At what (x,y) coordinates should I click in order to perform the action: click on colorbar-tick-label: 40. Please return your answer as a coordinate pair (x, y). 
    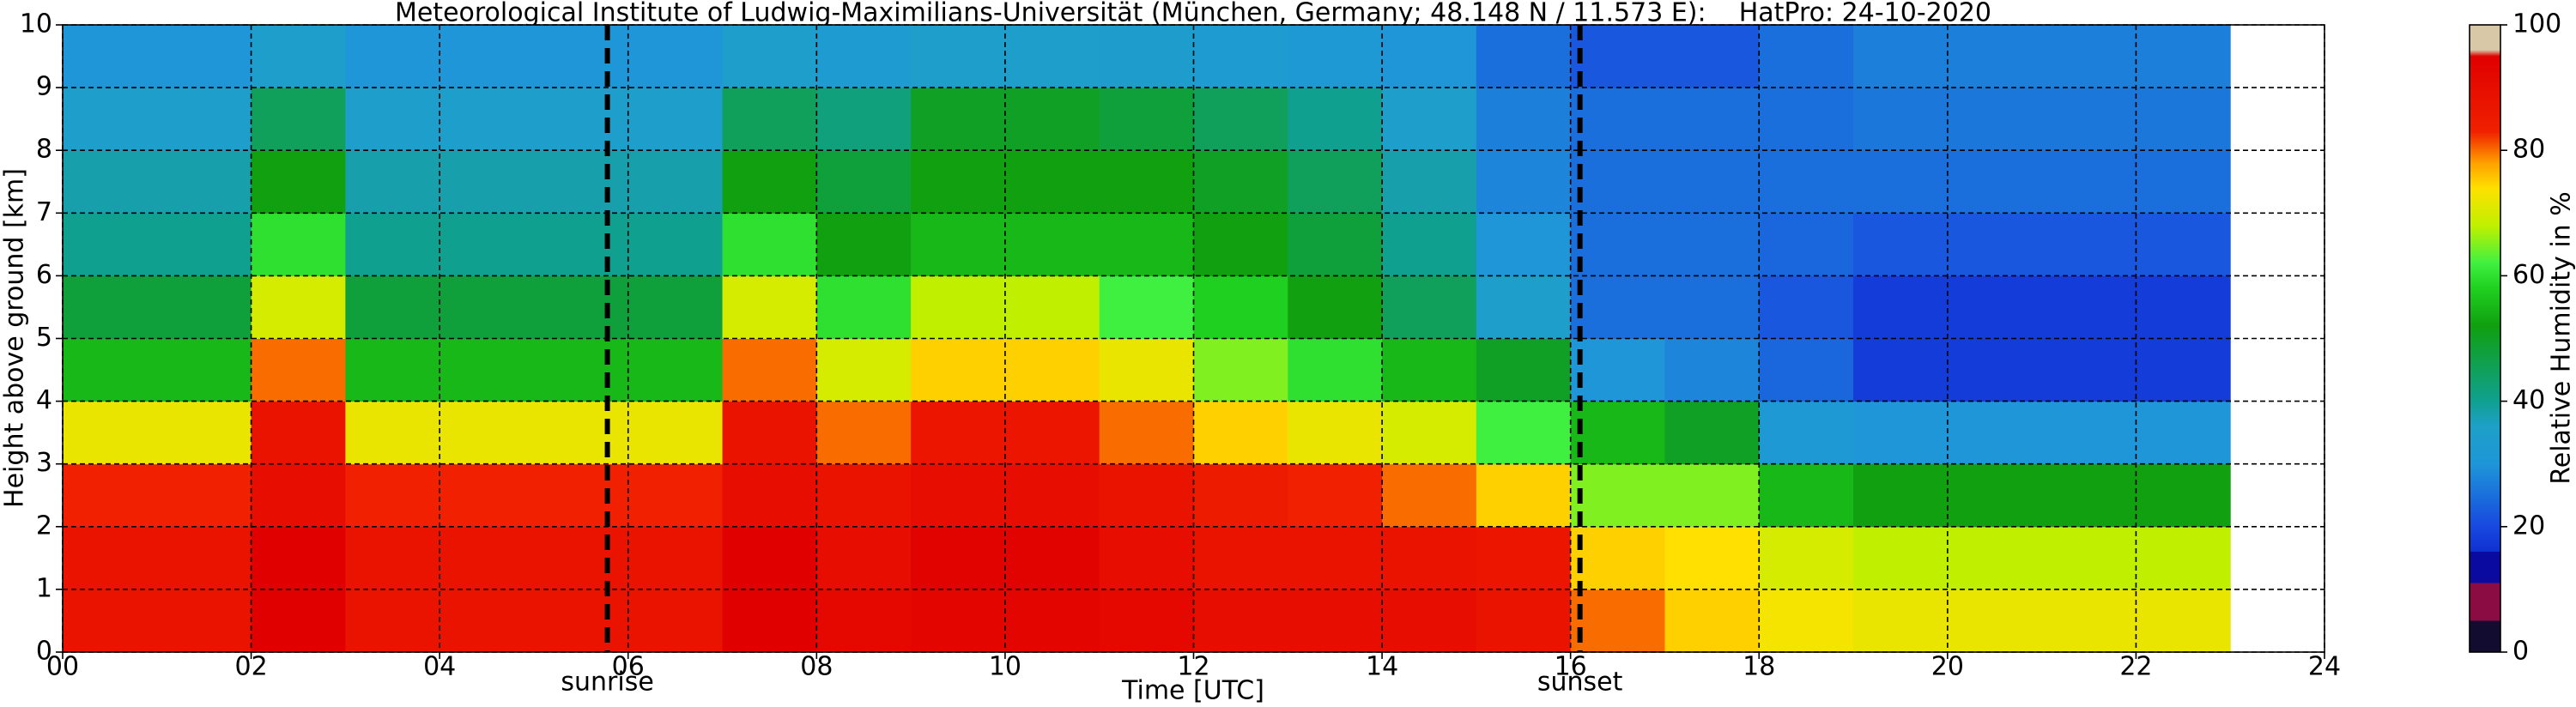
    Looking at the image, I should click on (2528, 400).